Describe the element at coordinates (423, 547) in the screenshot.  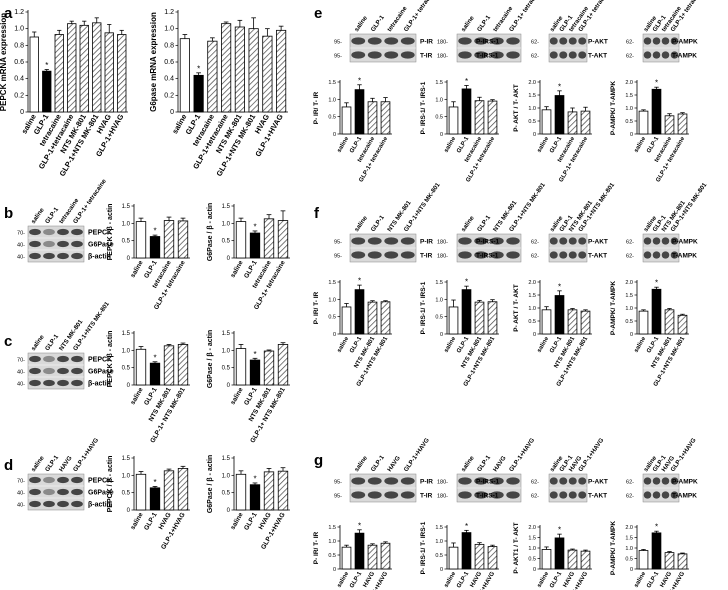
I see `y-axis-label: P- IRS-1/ T- IRS-1` at that location.